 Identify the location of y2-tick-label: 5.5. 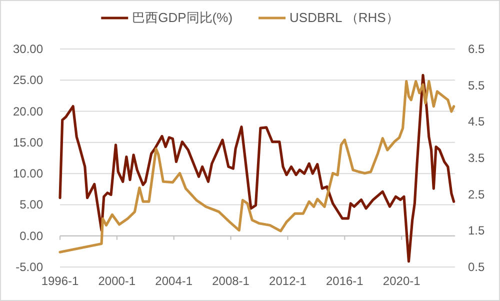
(477, 85).